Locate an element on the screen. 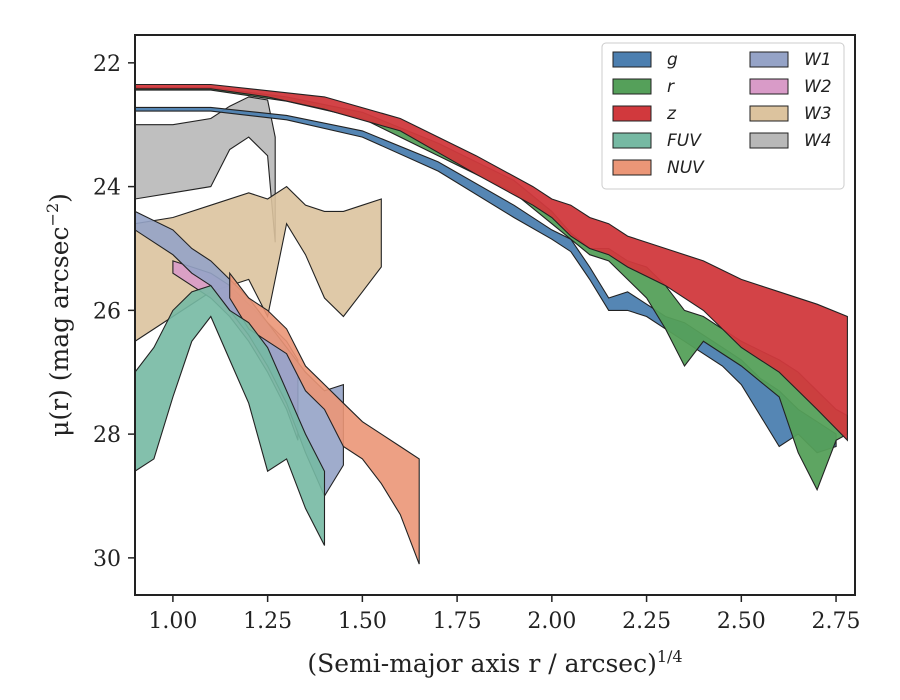 This screenshot has height=700, width=900. legend-label-r: r is located at coordinates (671, 87).